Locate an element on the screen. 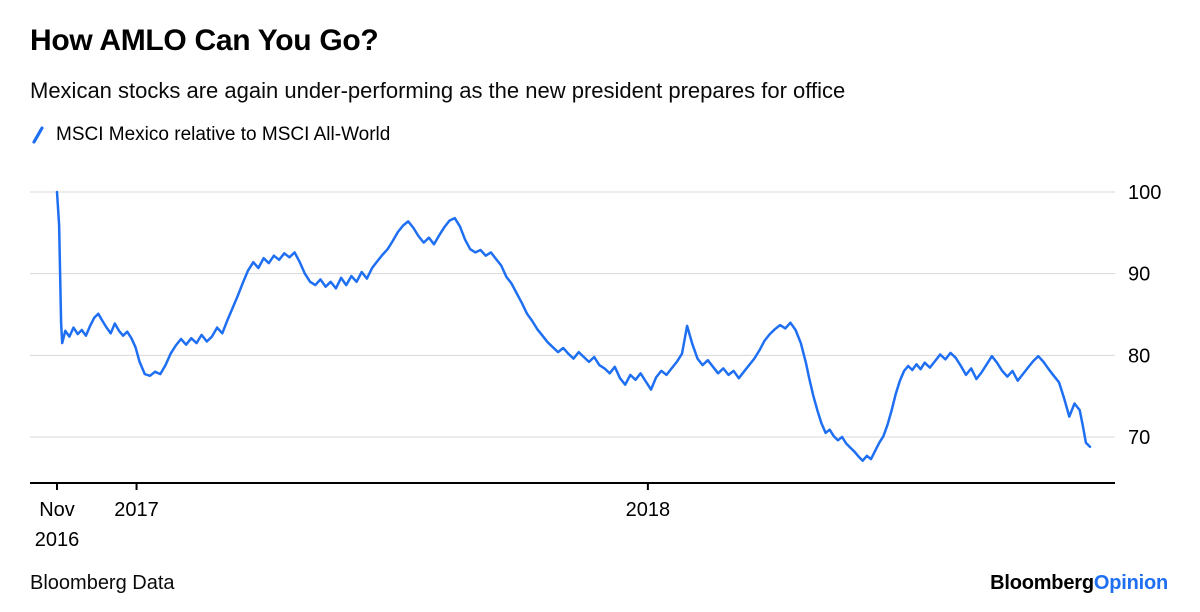 Image resolution: width=1200 pixels, height=612 pixels. y-axis-tick-label: 70 is located at coordinates (1139, 438).